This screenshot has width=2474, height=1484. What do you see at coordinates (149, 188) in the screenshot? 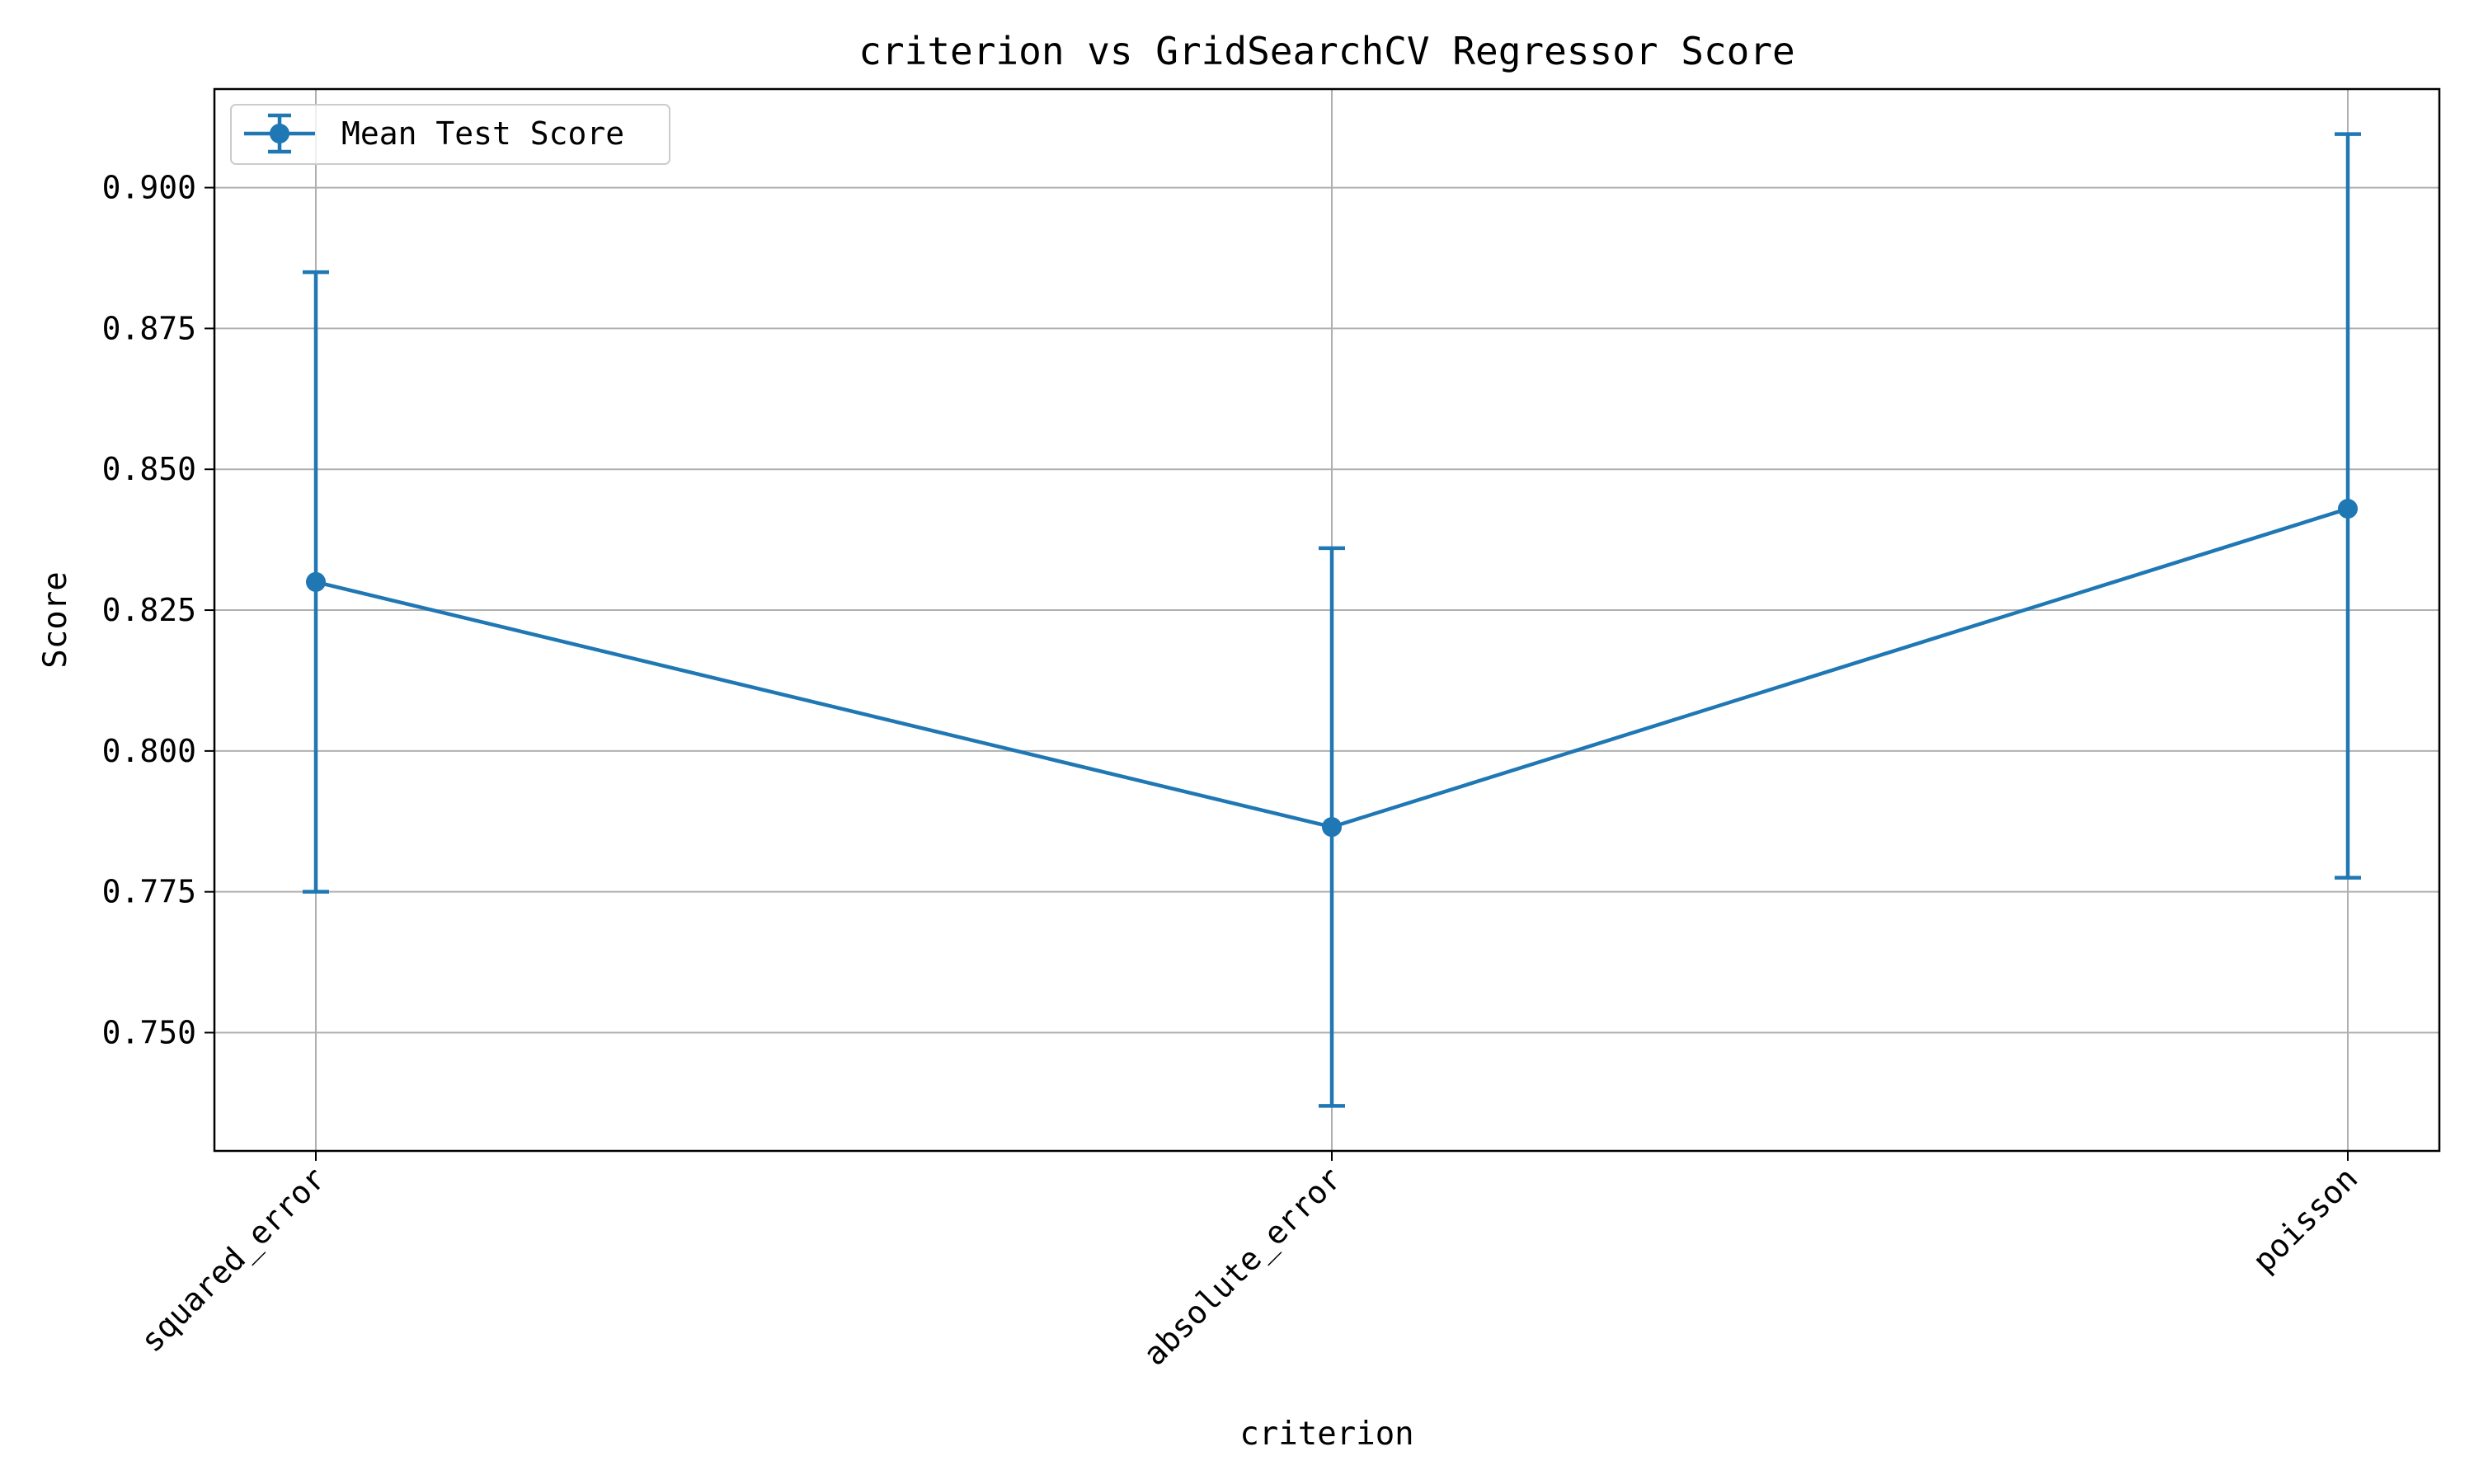
I see `y-tick-label: 0.900` at bounding box center [149, 188].